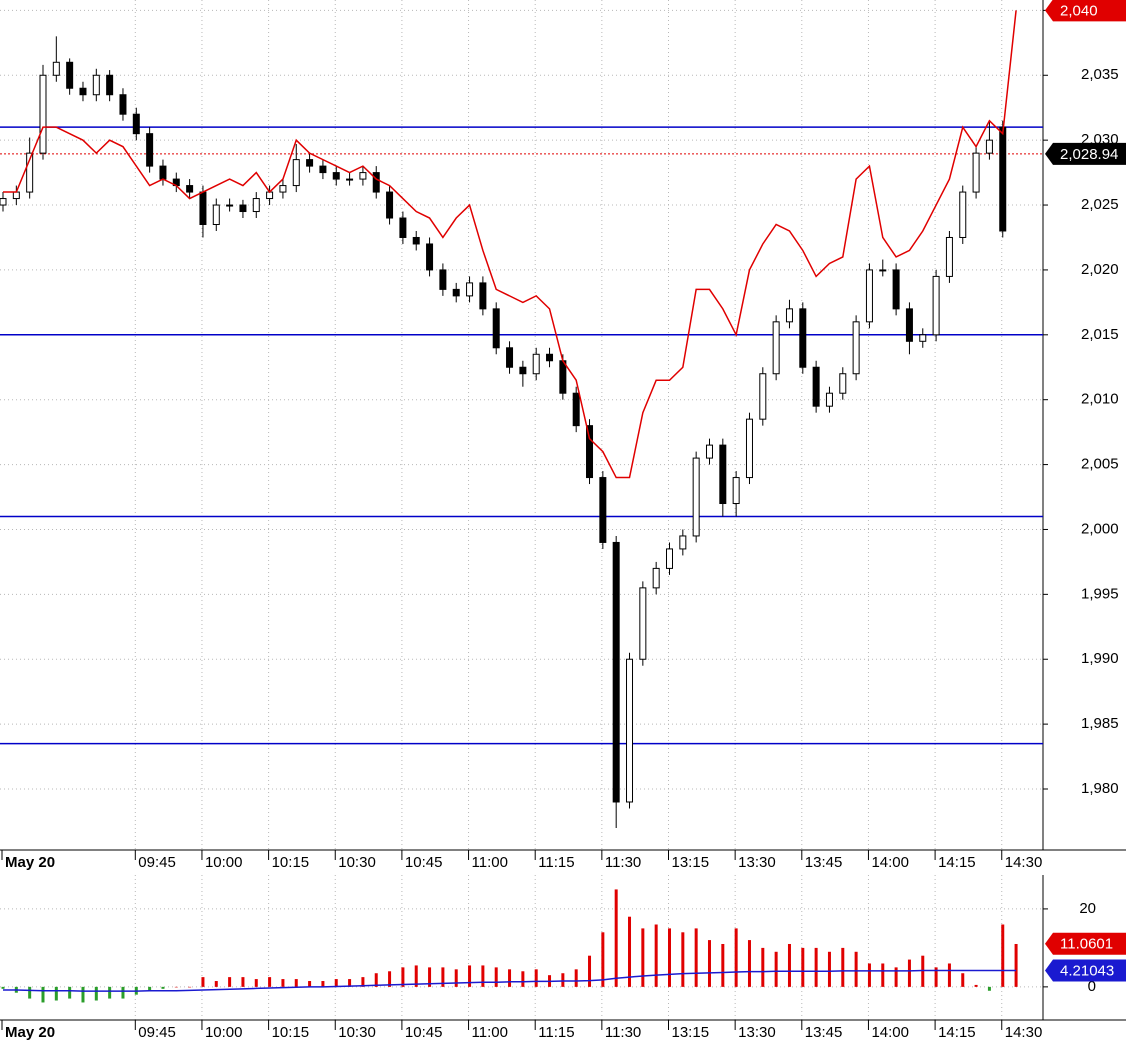 This screenshot has height=1042, width=1126. Describe the element at coordinates (1092, 986) in the screenshot. I see `y-tick-label: 0` at that location.